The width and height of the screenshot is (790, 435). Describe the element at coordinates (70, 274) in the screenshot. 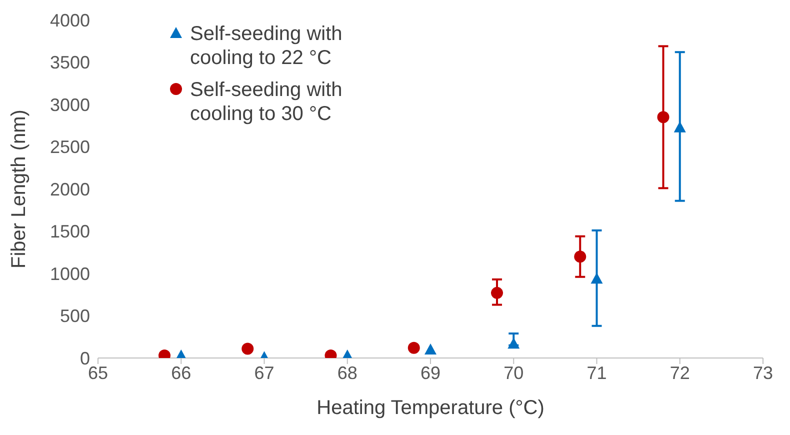

I see `y-tick-label: 1000` at that location.